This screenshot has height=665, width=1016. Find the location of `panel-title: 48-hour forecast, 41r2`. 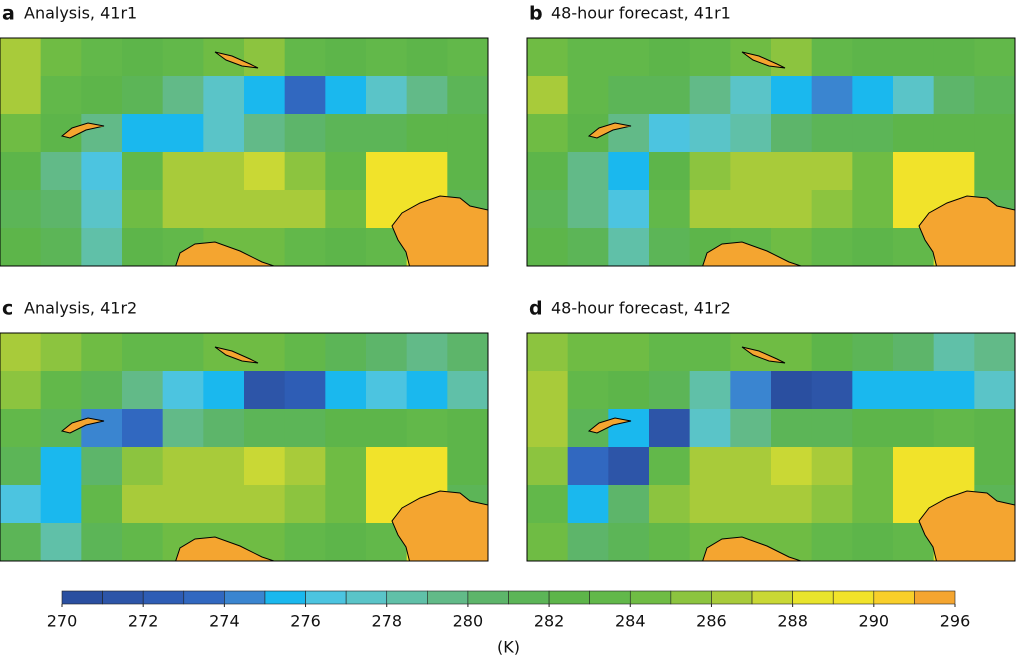

panel-title: 48-hour forecast, 41r2 is located at coordinates (641, 308).